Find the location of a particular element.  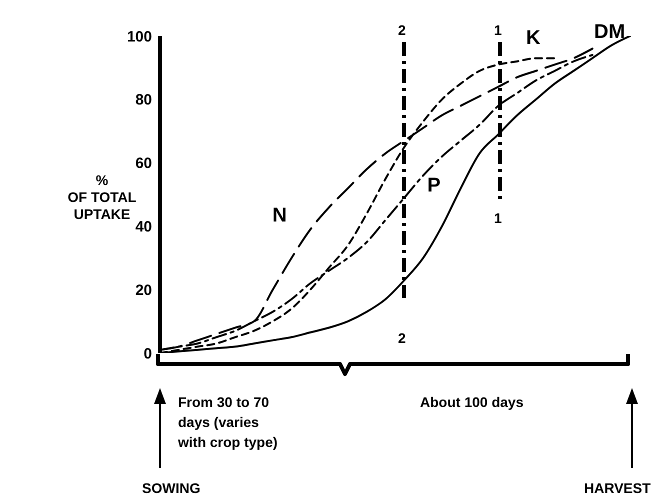

y-tick-label: 80 is located at coordinates (143, 100).